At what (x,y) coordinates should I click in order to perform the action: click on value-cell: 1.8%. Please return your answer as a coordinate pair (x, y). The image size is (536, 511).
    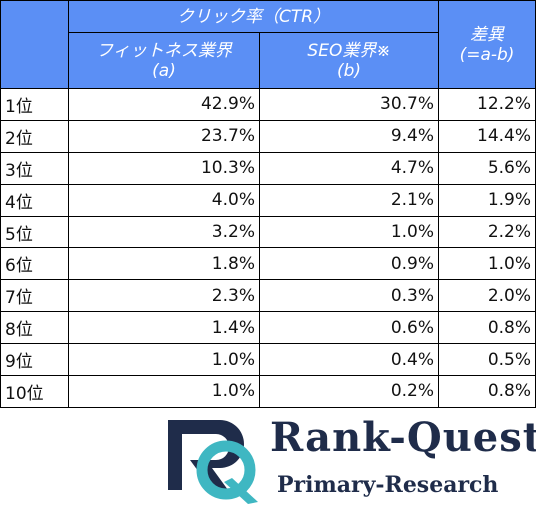
    Looking at the image, I should click on (164, 264).